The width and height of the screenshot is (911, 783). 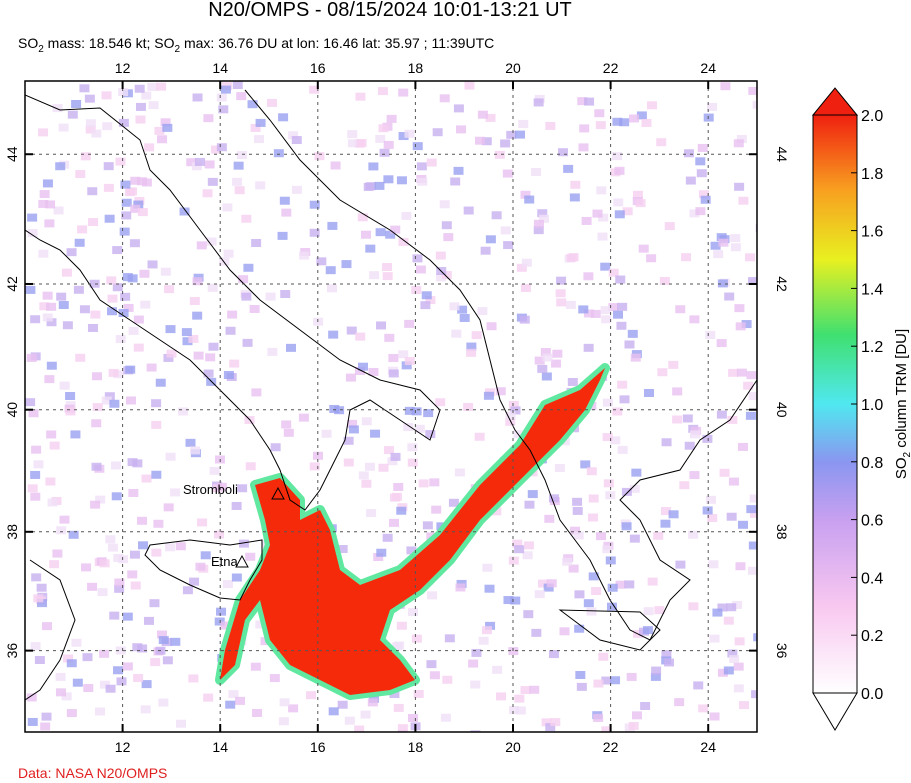 I want to click on lon-tick-label: 16, so click(x=318, y=68).